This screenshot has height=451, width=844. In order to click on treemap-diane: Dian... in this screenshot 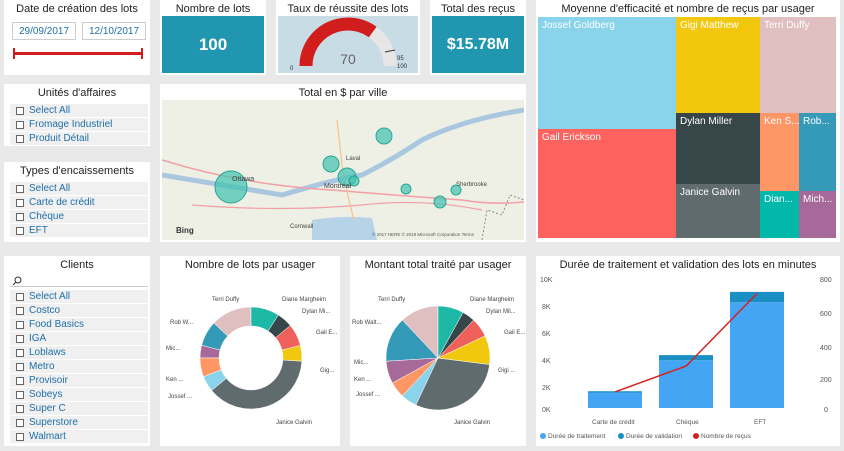, I will do `click(779, 214)`.